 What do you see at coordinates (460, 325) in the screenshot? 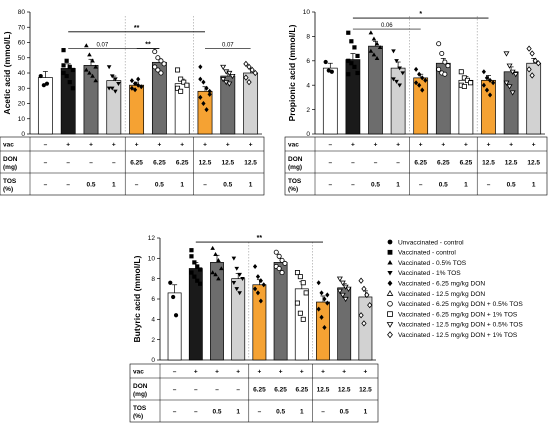
I see `legend-label: Vaccinated - 12.5 mg/kg DON + 0.5% TOS` at bounding box center [460, 325].